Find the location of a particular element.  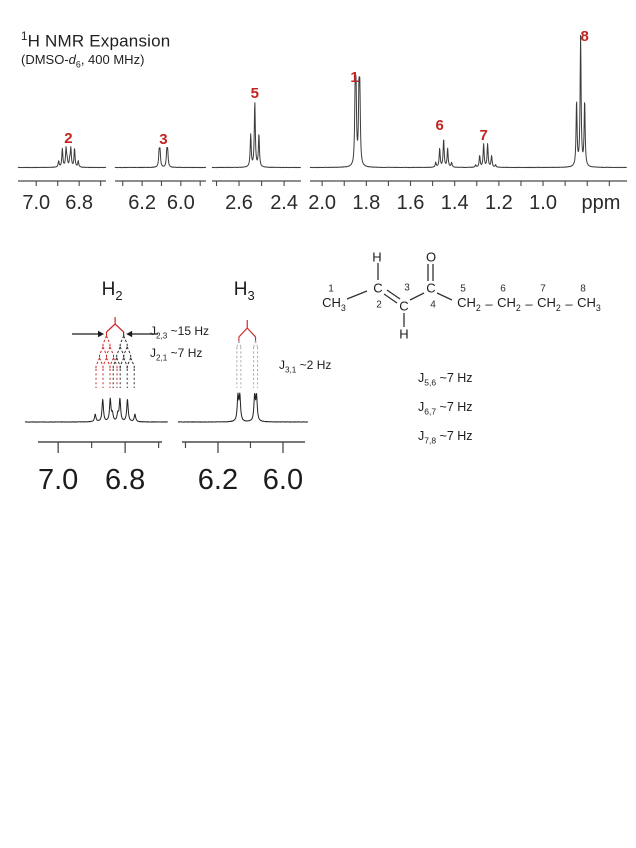

structure-position-number-7: 7 is located at coordinates (543, 289).